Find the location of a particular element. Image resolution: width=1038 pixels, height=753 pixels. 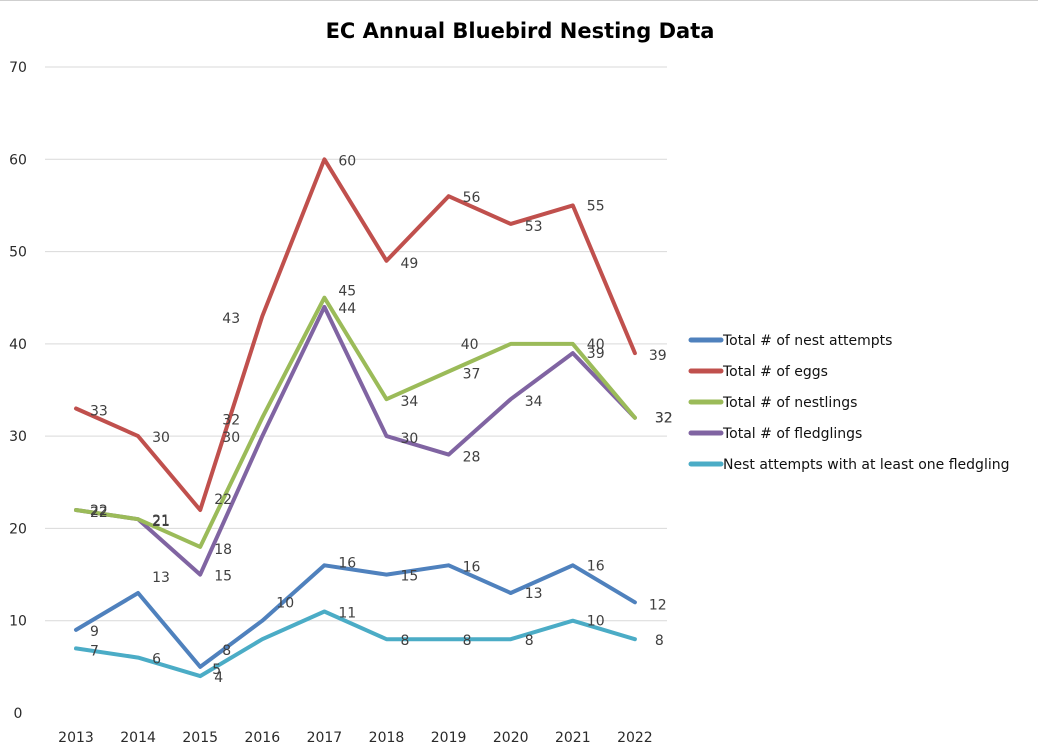

y-tick-label: 60 is located at coordinates (18, 160).